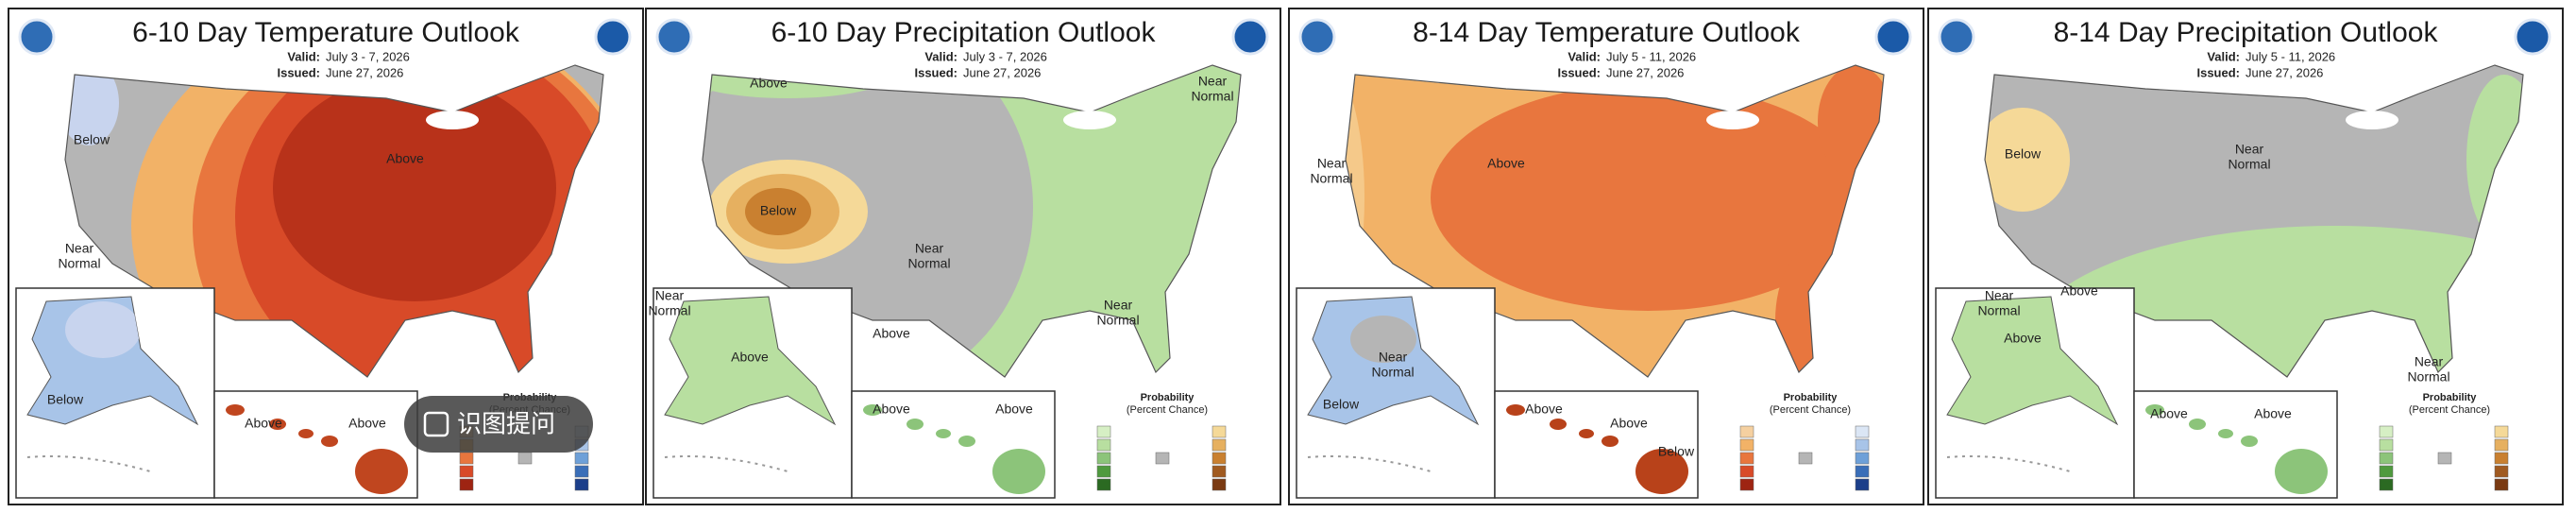 The image size is (2576, 513). What do you see at coordinates (1596, 445) in the screenshot?
I see `hawaii-inset` at bounding box center [1596, 445].